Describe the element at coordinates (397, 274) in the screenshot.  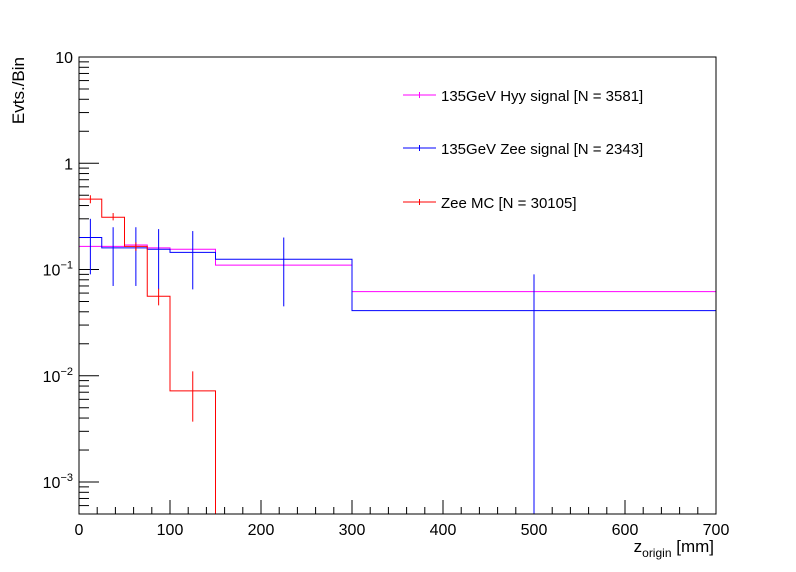
I see `series-line` at that location.